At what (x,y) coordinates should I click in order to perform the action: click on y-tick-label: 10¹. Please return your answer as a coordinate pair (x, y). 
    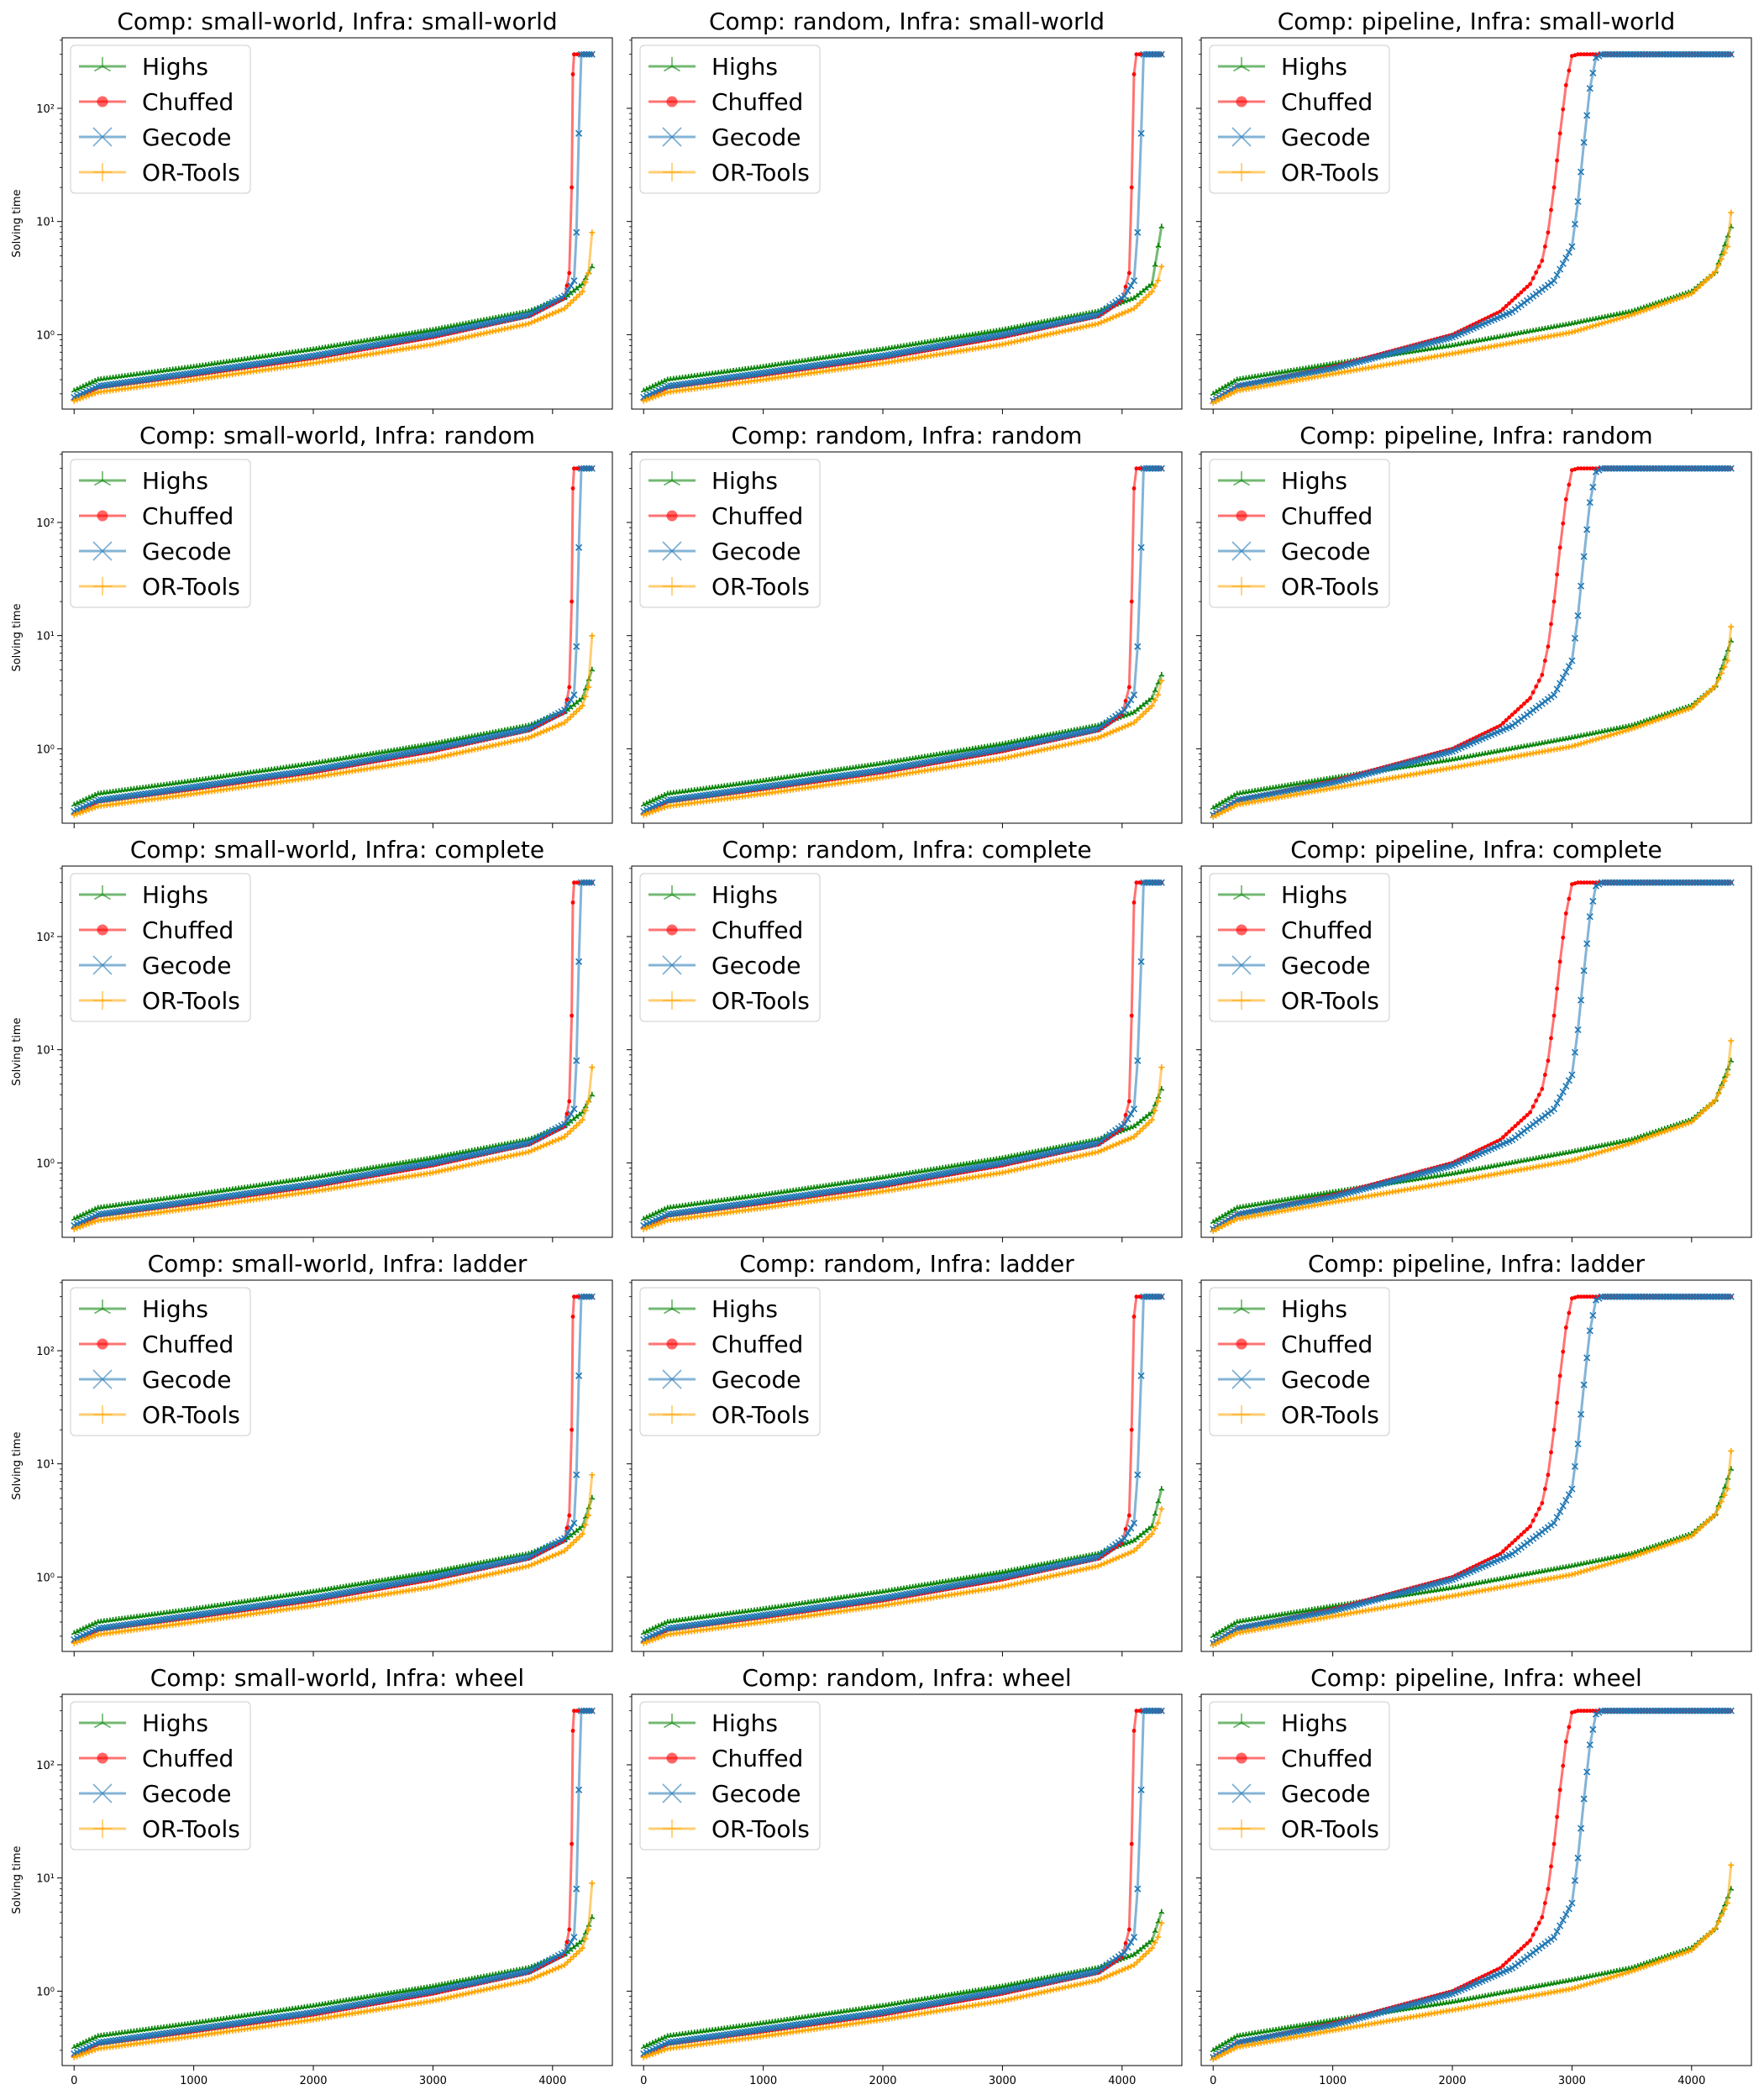
    Looking at the image, I should click on (45, 637).